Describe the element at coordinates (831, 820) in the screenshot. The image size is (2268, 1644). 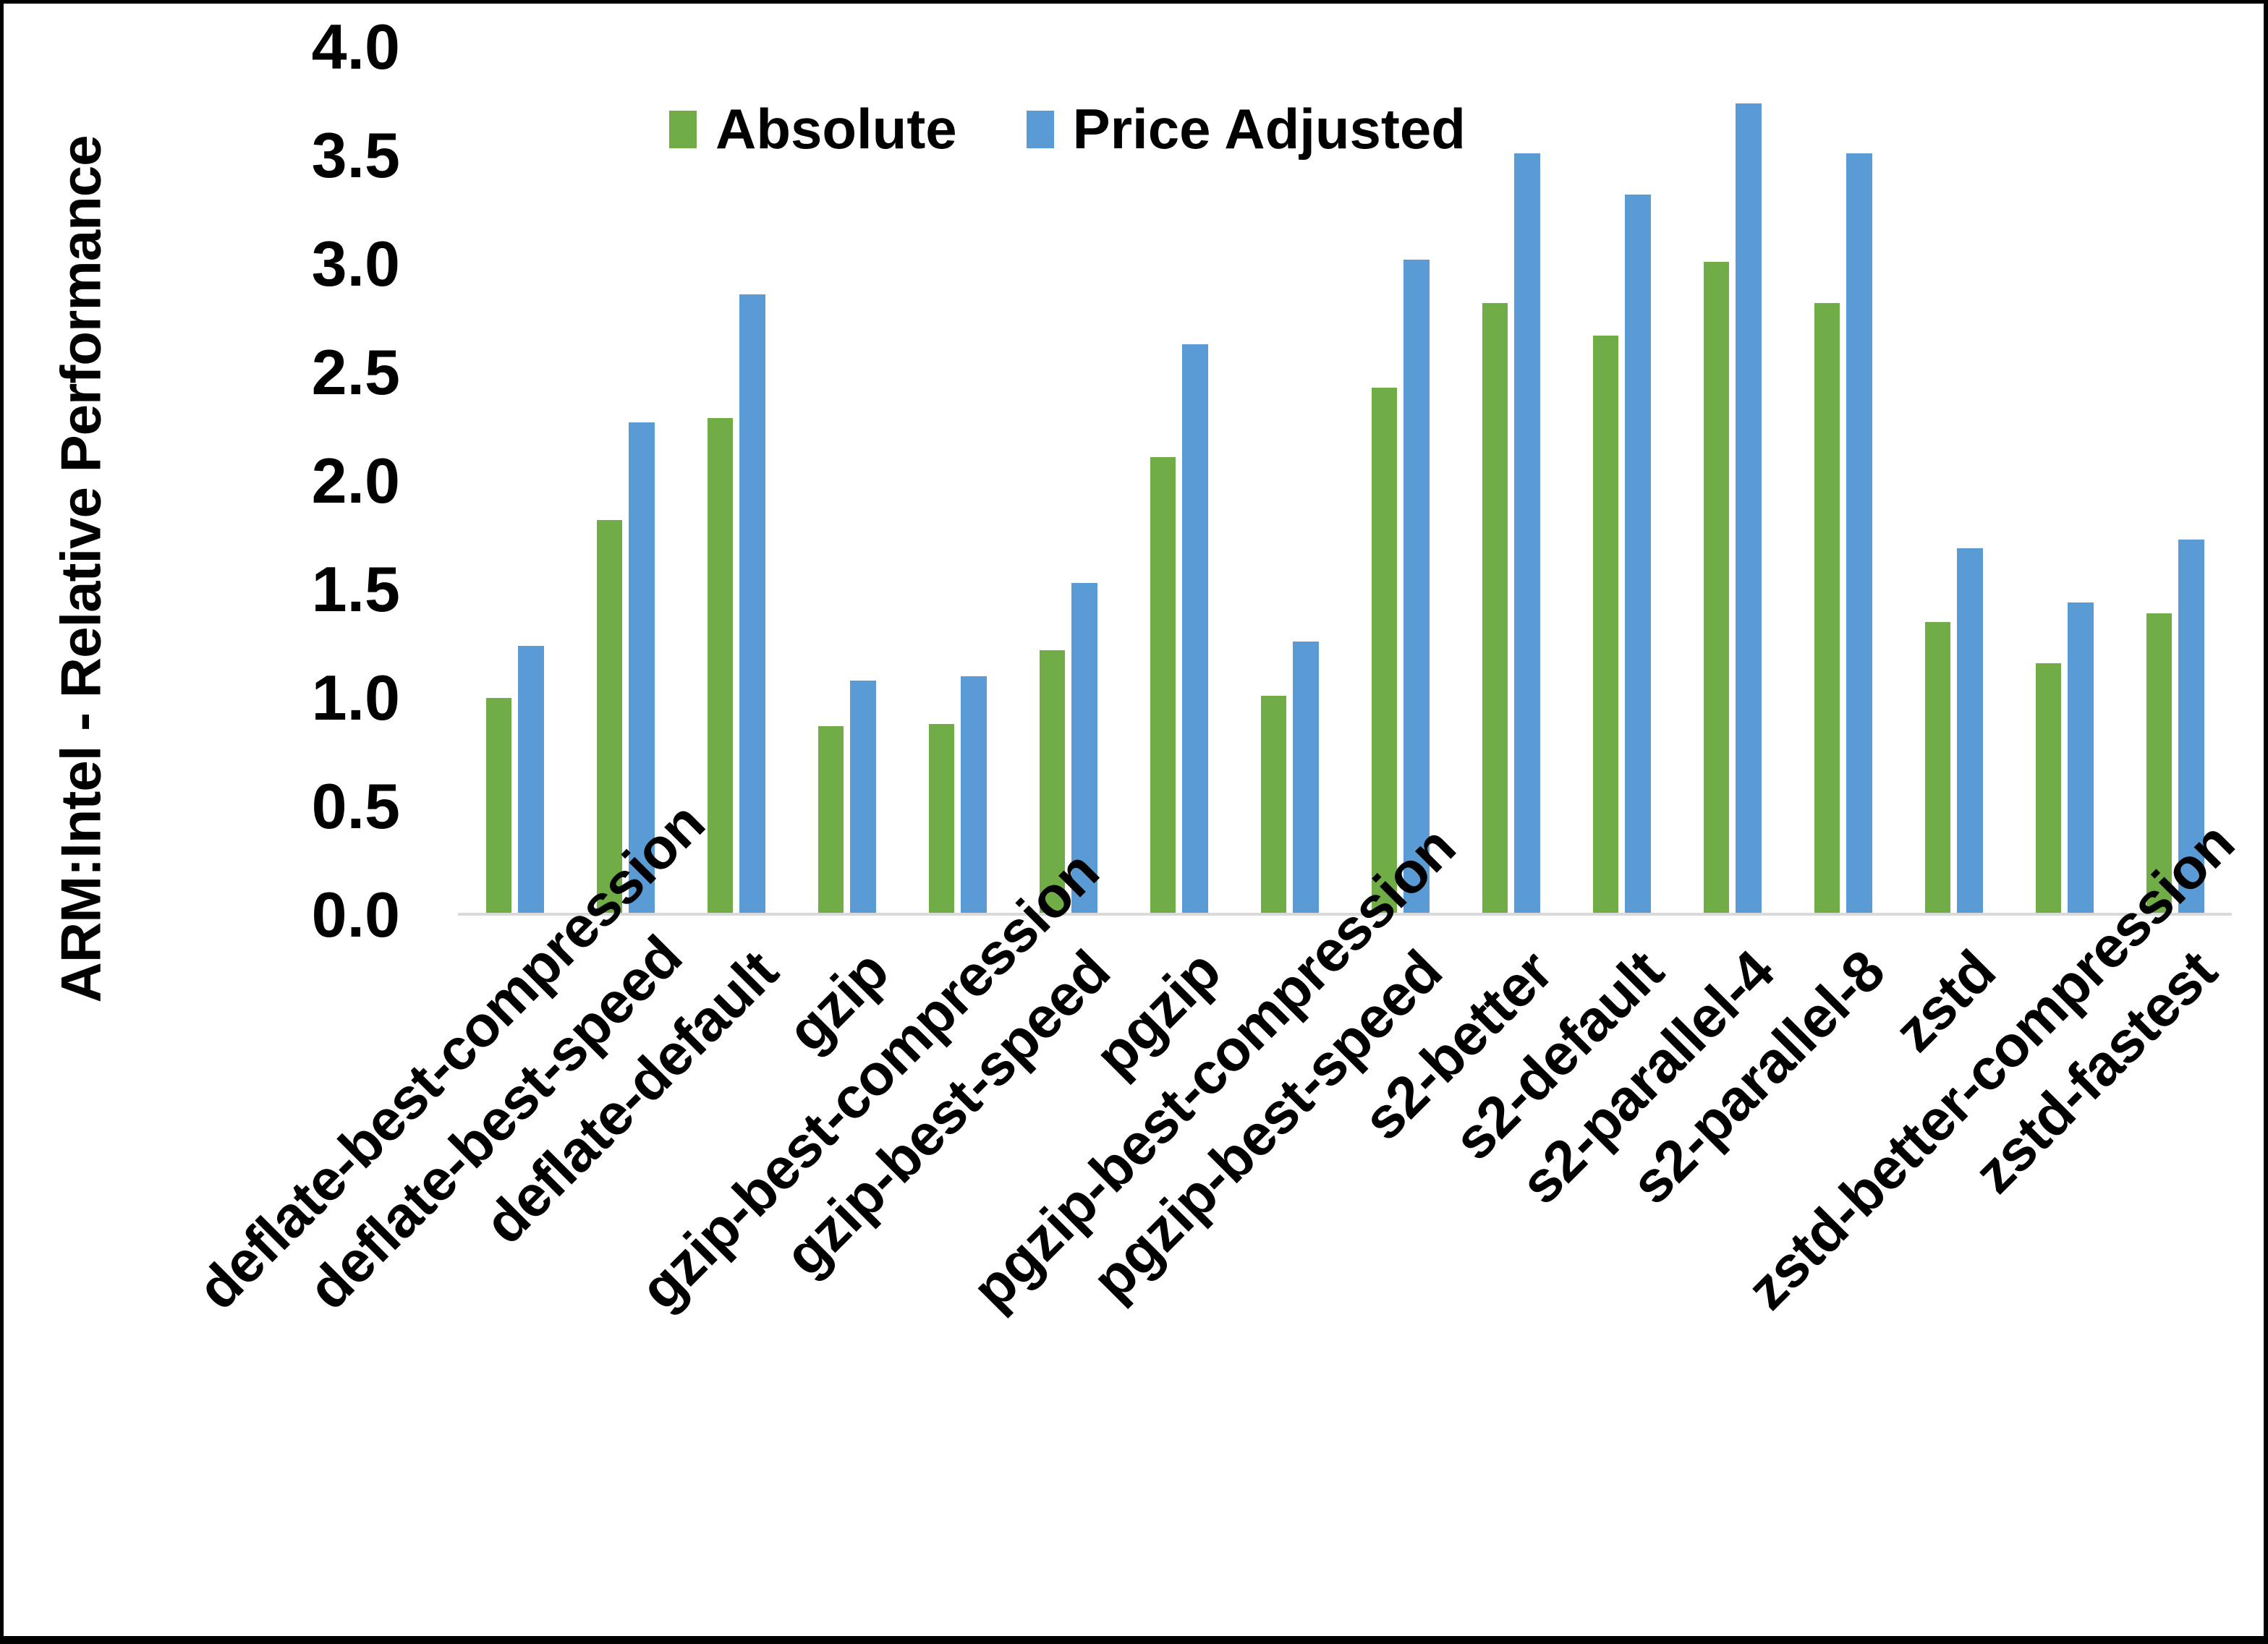
I see `bar-absolute-gzip` at that location.